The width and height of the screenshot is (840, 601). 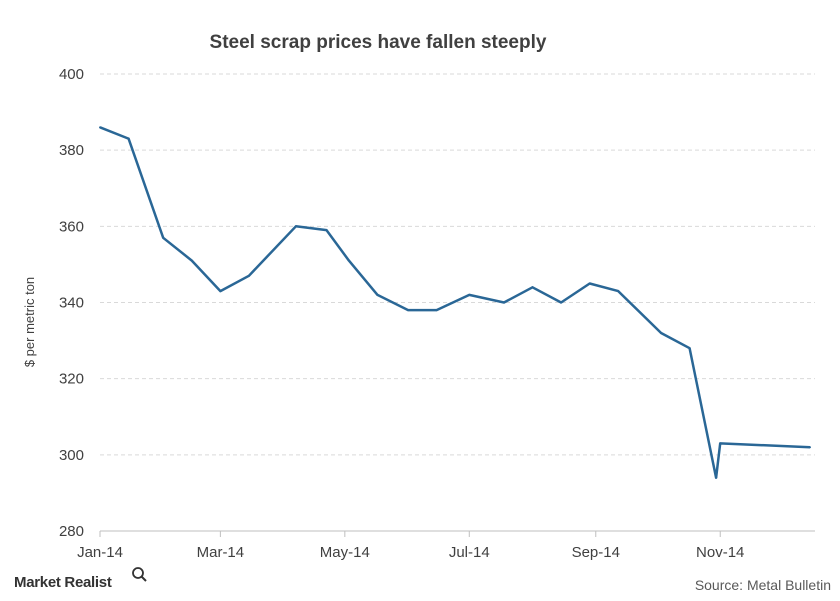 I want to click on x-axis: Jan-14 Mar-14 May-14 Jul-14 Sep-14 Nov-14, so click(x=446, y=545).